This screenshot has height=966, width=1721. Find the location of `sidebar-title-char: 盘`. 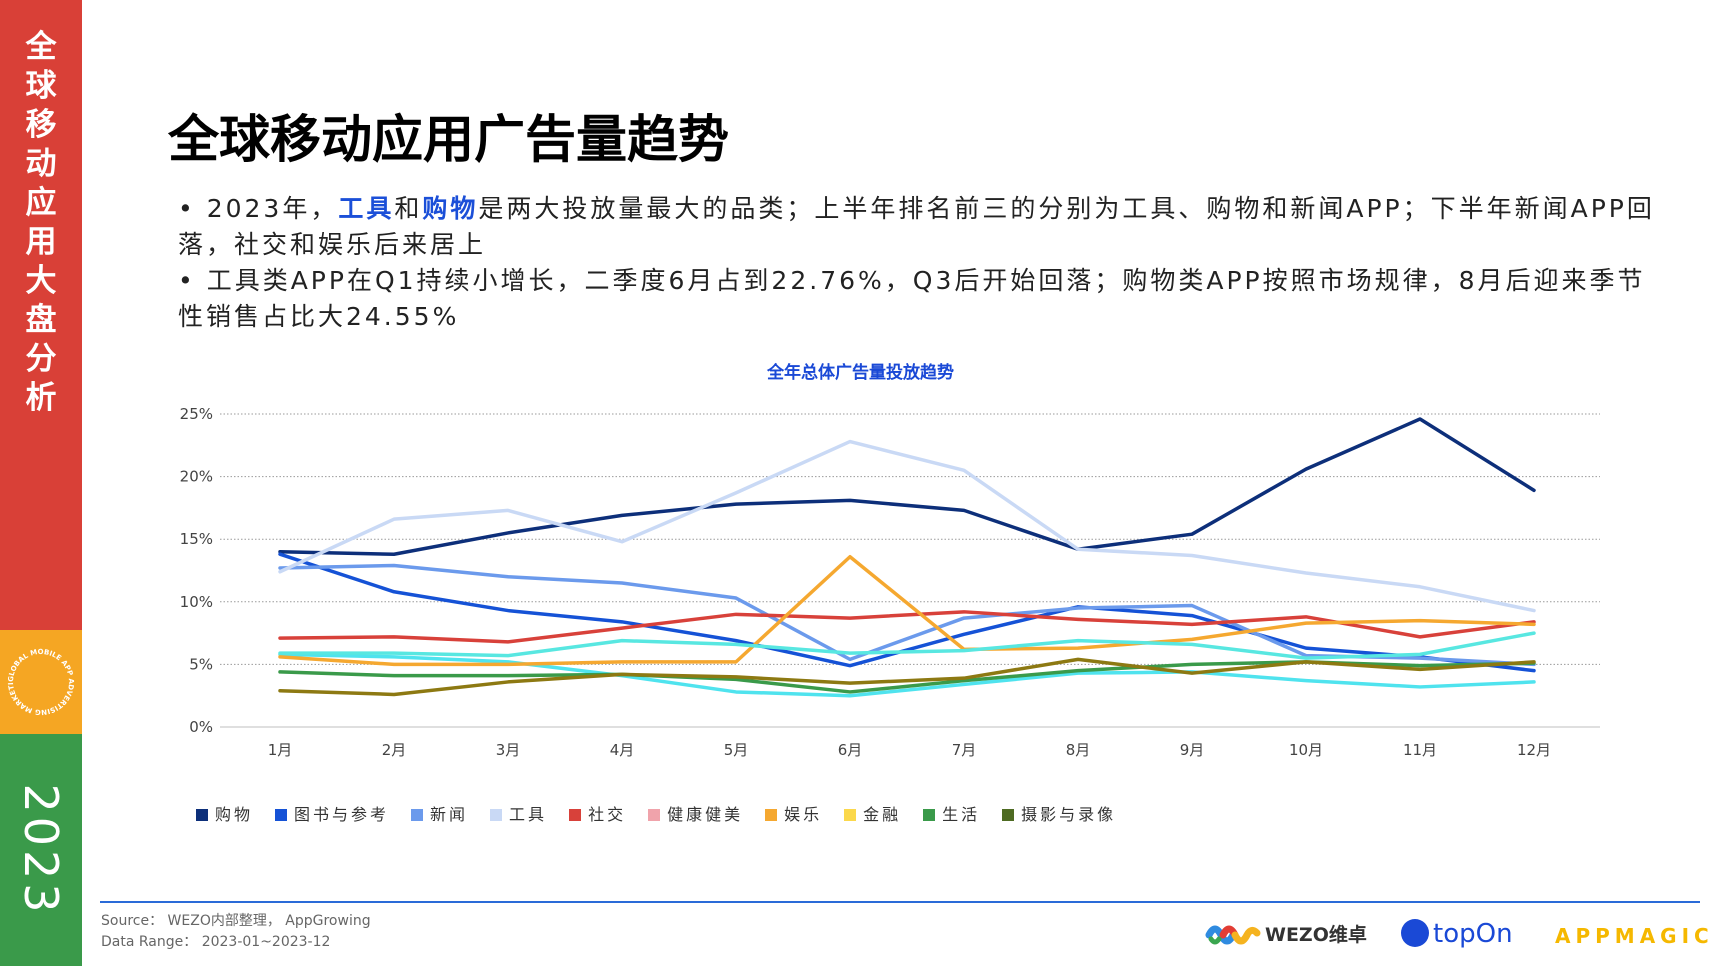

sidebar-title-char: 盘 is located at coordinates (41, 320).